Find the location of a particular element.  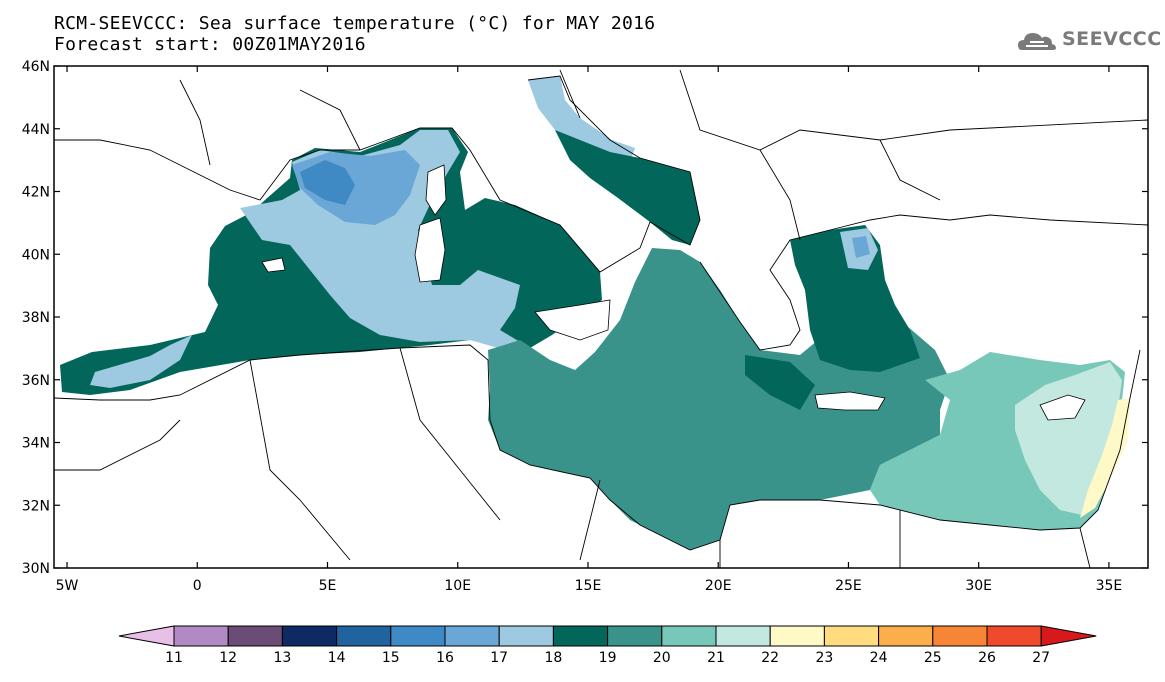

lon-tick-label: 15E is located at coordinates (588, 586).